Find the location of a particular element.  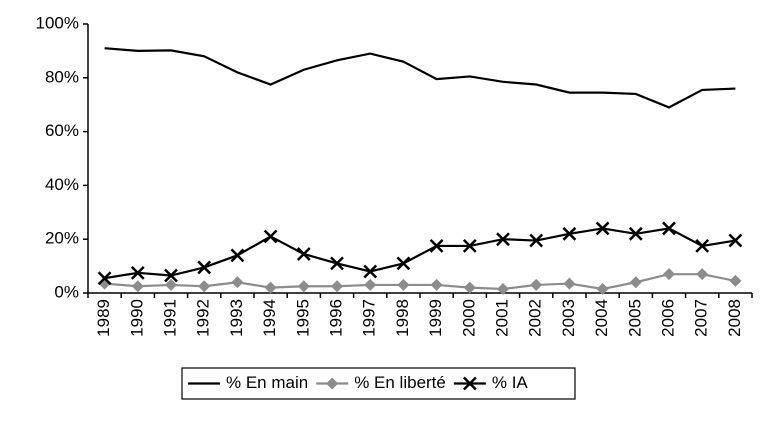

y-tick-label: 80% is located at coordinates (62, 76).